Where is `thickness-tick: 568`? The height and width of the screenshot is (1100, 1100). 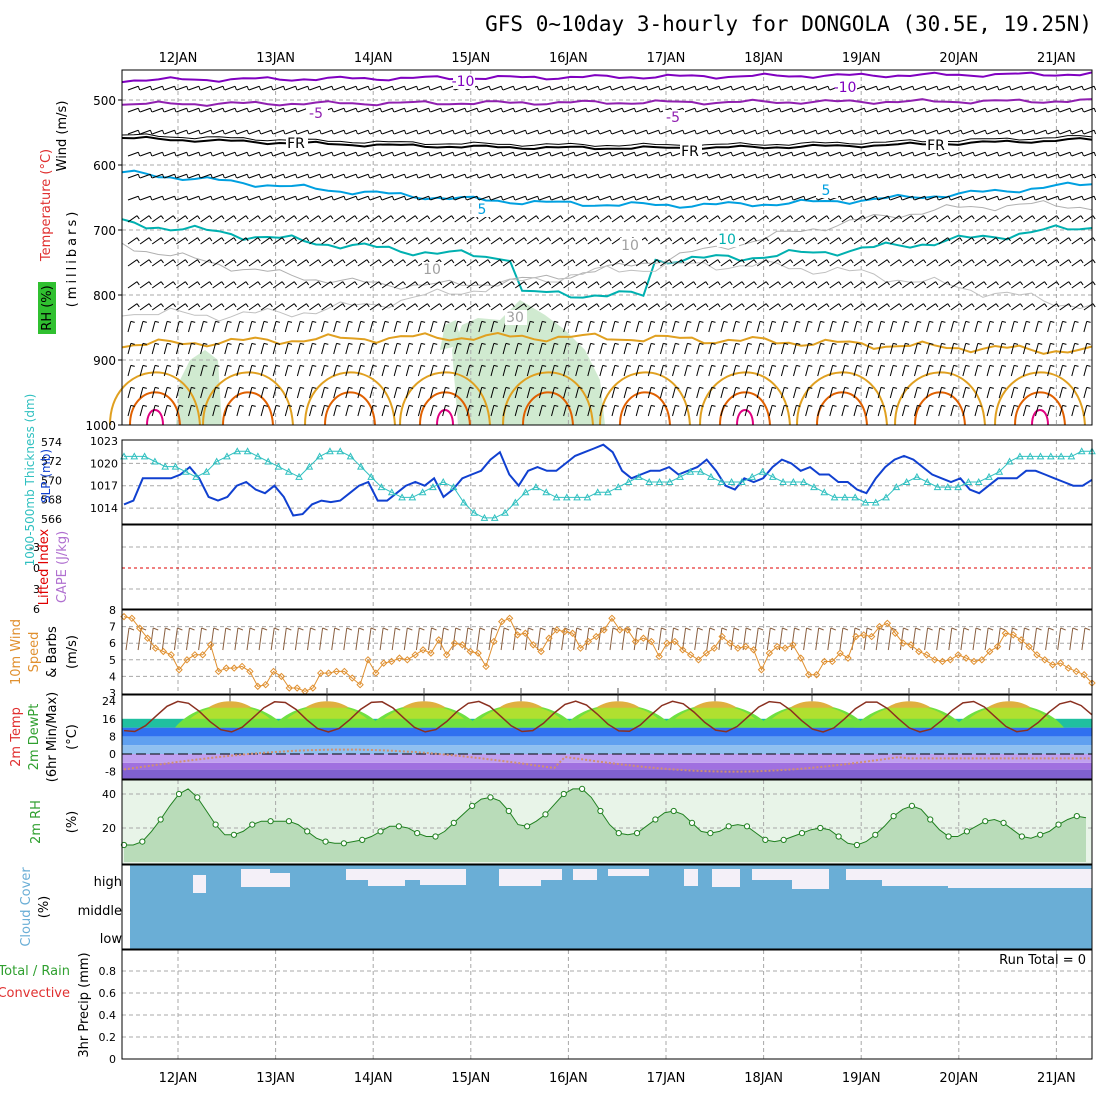 thickness-tick: 568 is located at coordinates (51, 500).